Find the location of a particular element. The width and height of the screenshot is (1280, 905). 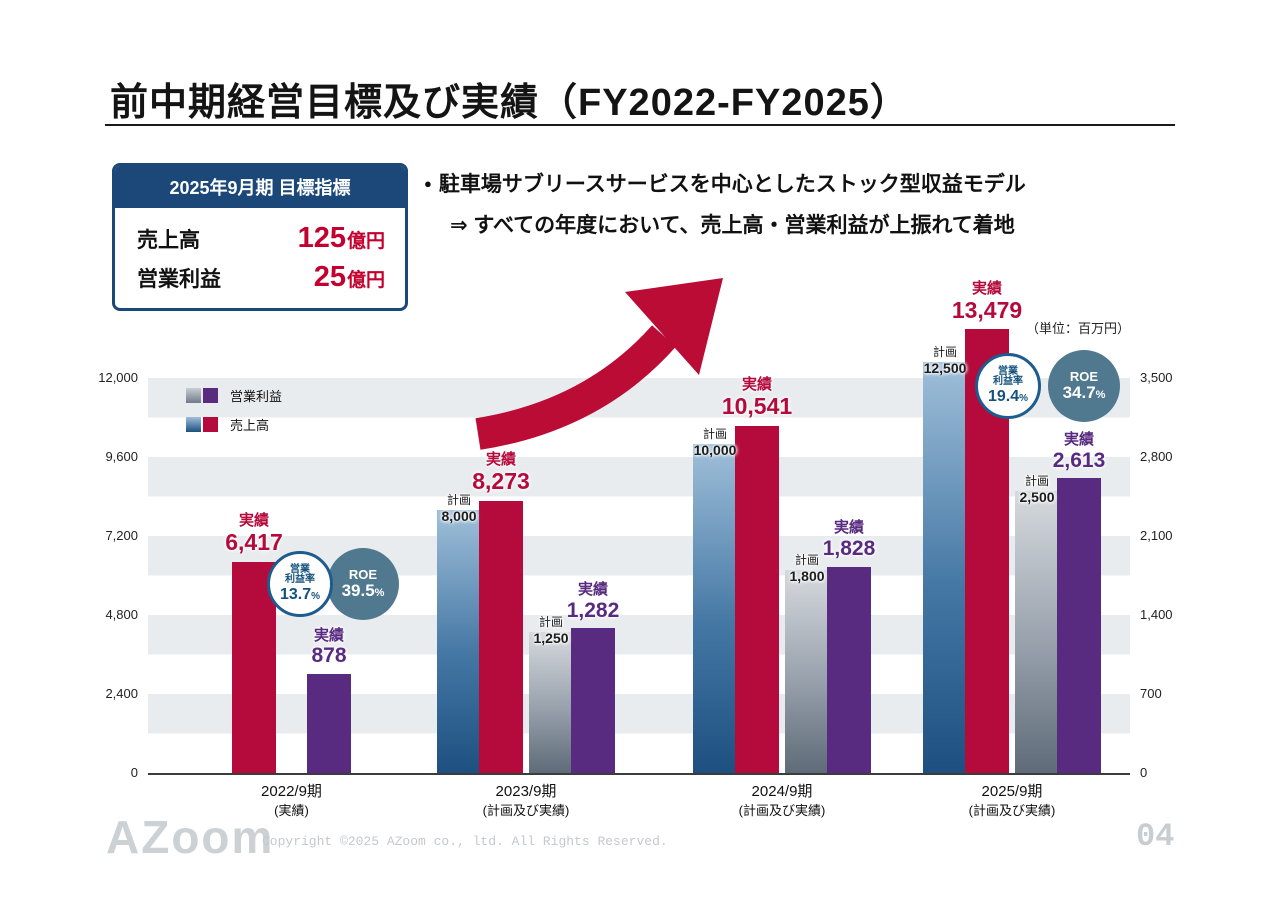

azoom-logo: AZoom is located at coordinates (190, 837).